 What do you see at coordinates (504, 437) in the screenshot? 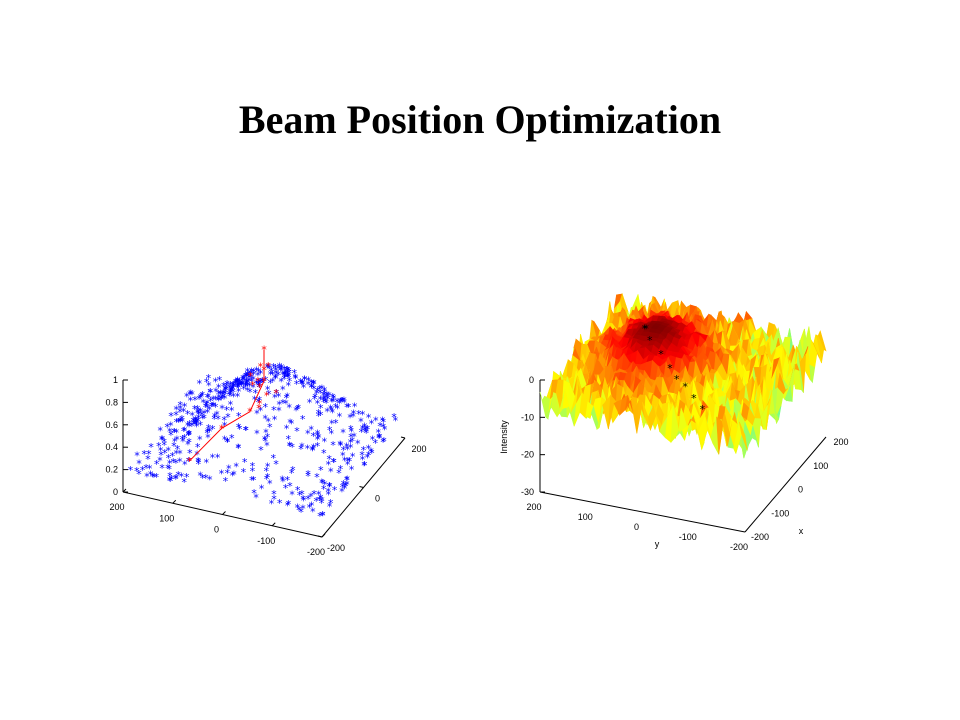
I see `z-axis-label: Intensity` at bounding box center [504, 437].